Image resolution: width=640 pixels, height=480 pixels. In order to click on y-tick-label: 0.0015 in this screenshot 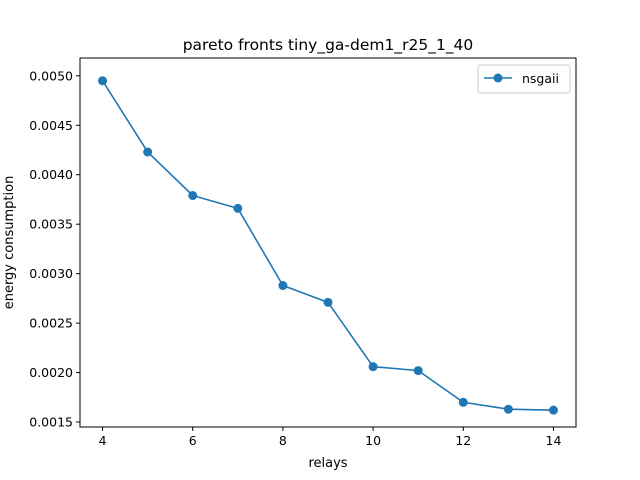, I will do `click(51, 422)`.